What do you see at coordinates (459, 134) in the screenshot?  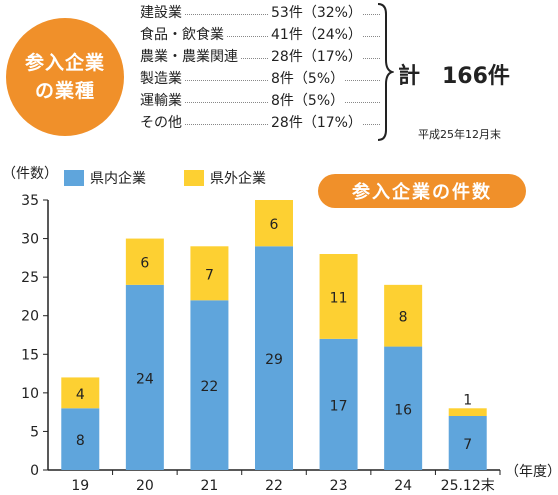 I see `date-note: 平成25年12月末` at bounding box center [459, 134].